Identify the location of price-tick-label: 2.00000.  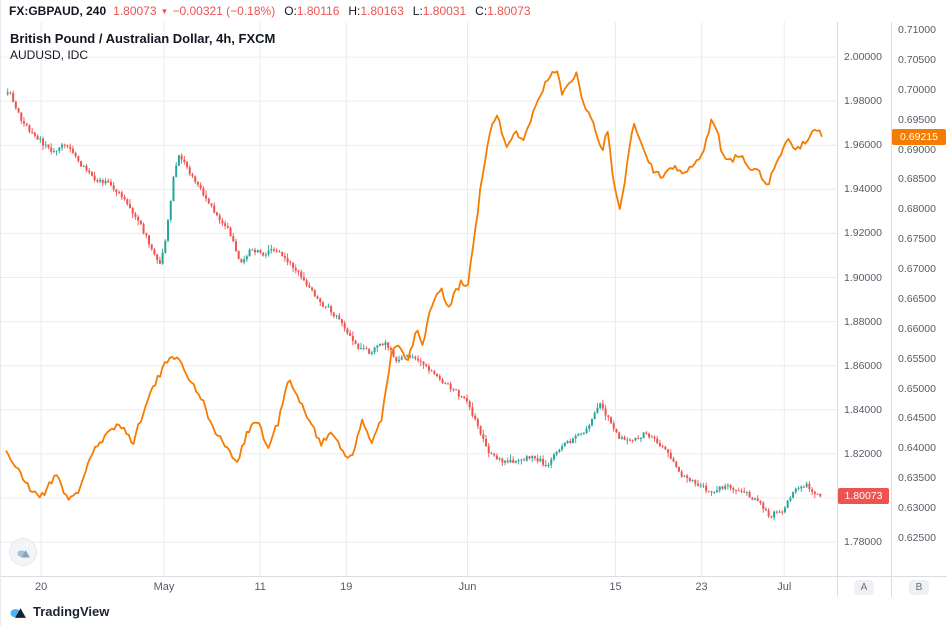
(863, 57).